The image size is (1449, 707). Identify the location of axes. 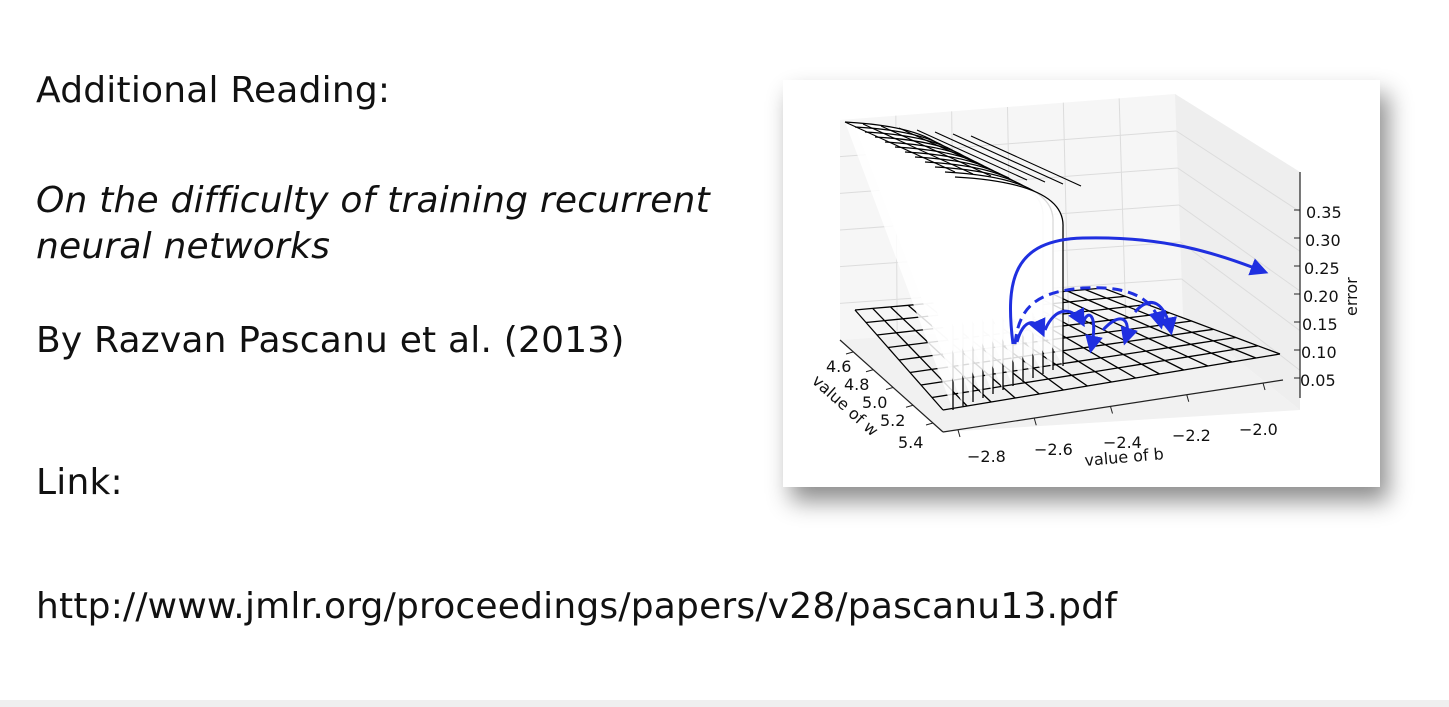
(1070, 305).